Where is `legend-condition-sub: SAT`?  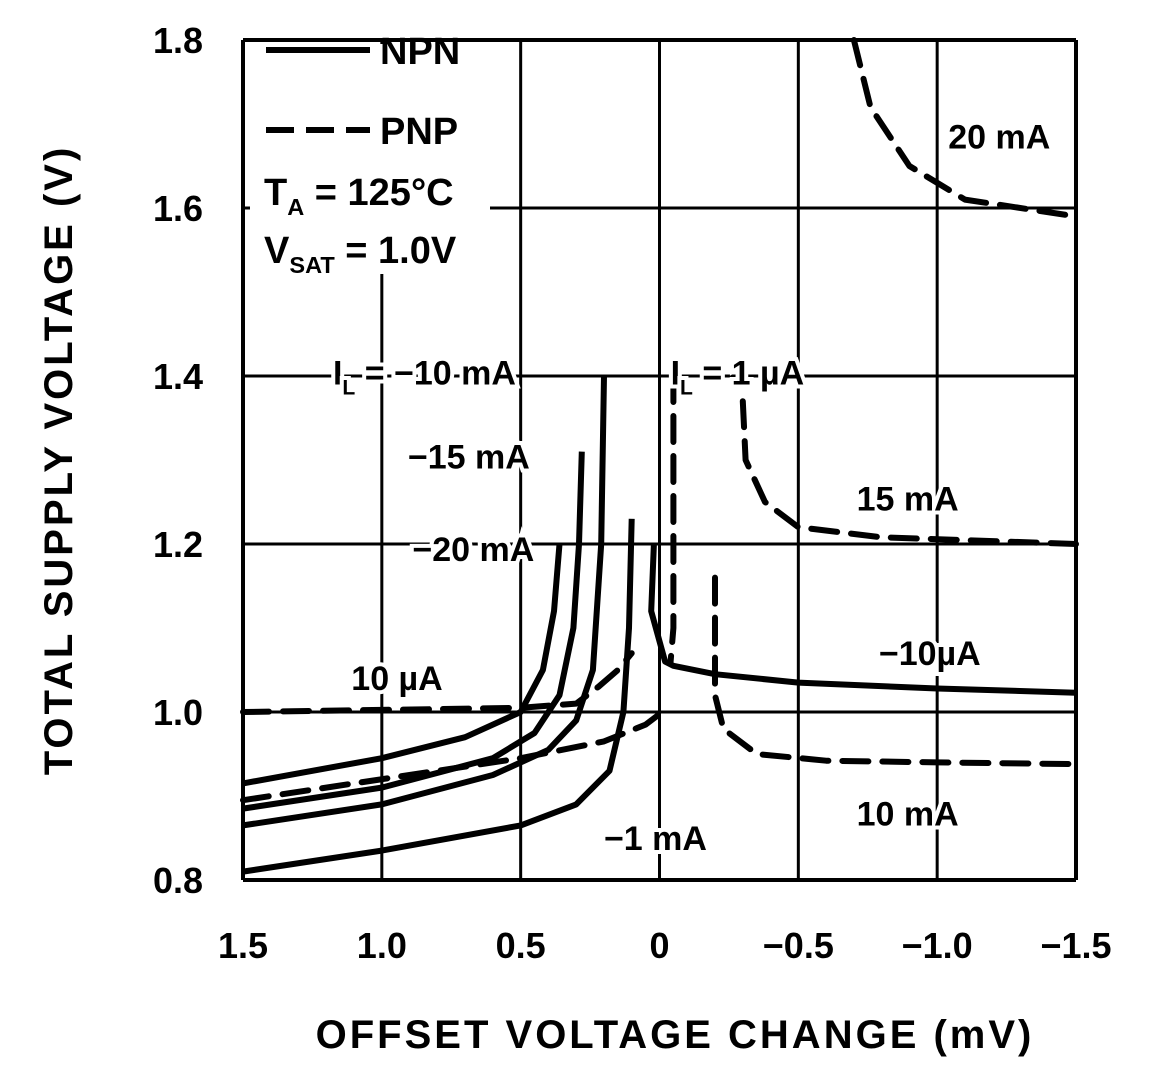
legend-condition-sub: SAT is located at coordinates (312, 265).